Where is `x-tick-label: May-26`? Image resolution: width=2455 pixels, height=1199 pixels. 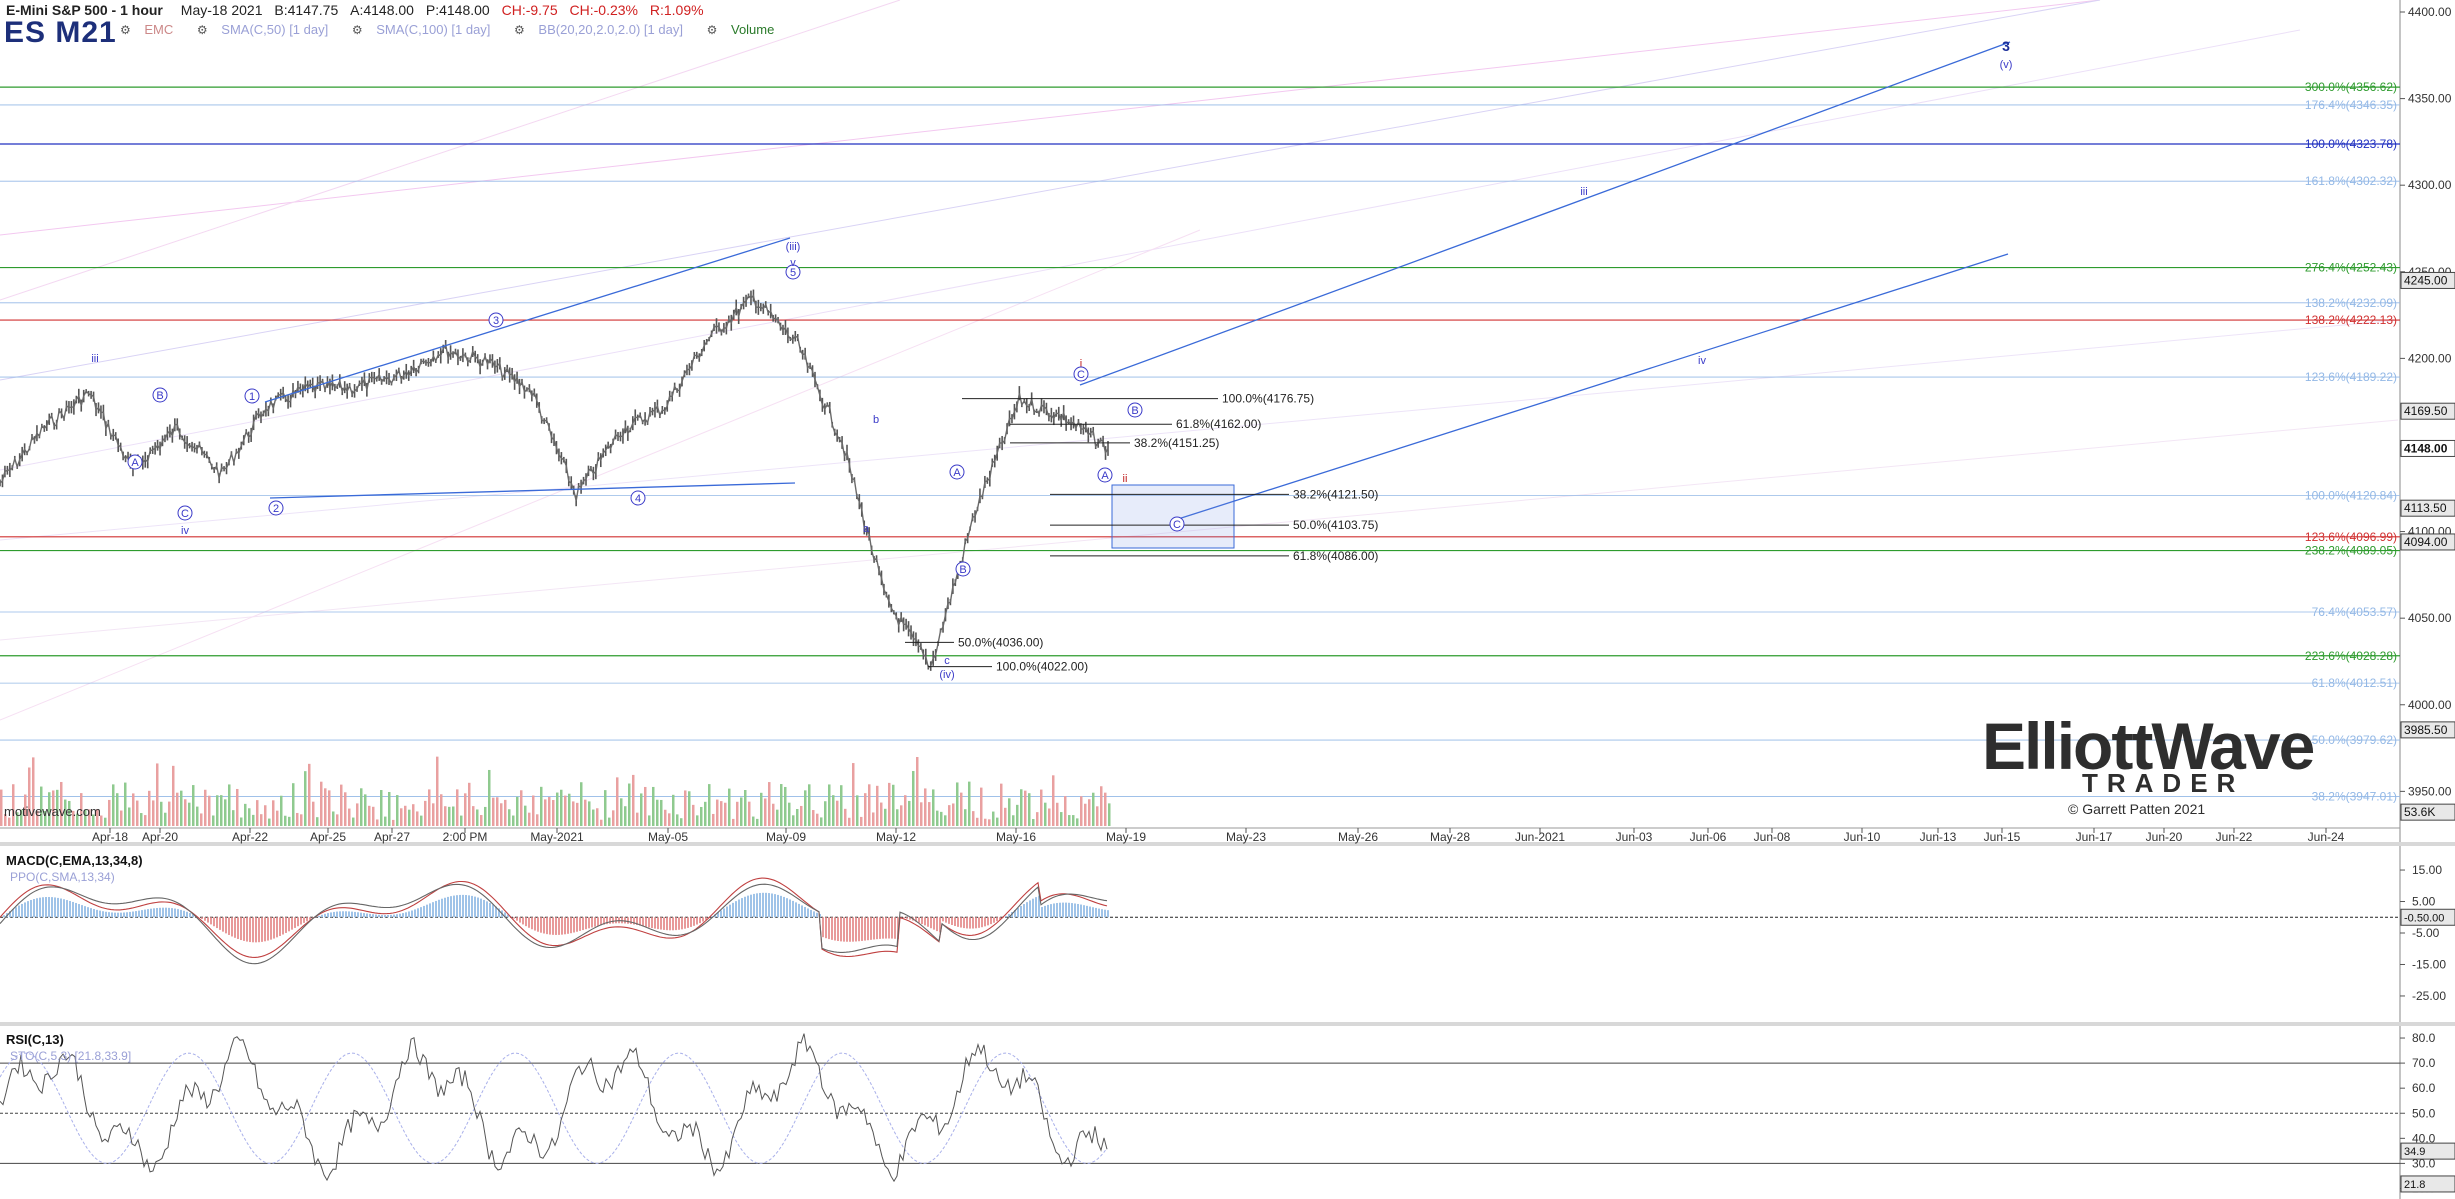
x-tick-label: May-26 is located at coordinates (1358, 837).